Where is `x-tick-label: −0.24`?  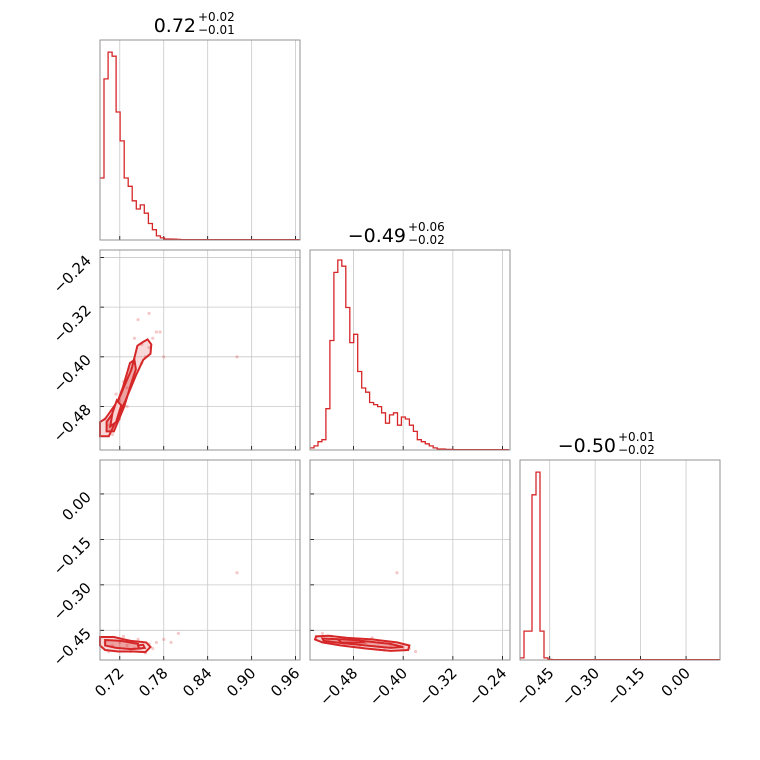
x-tick-label: −0.24 is located at coordinates (487, 686).